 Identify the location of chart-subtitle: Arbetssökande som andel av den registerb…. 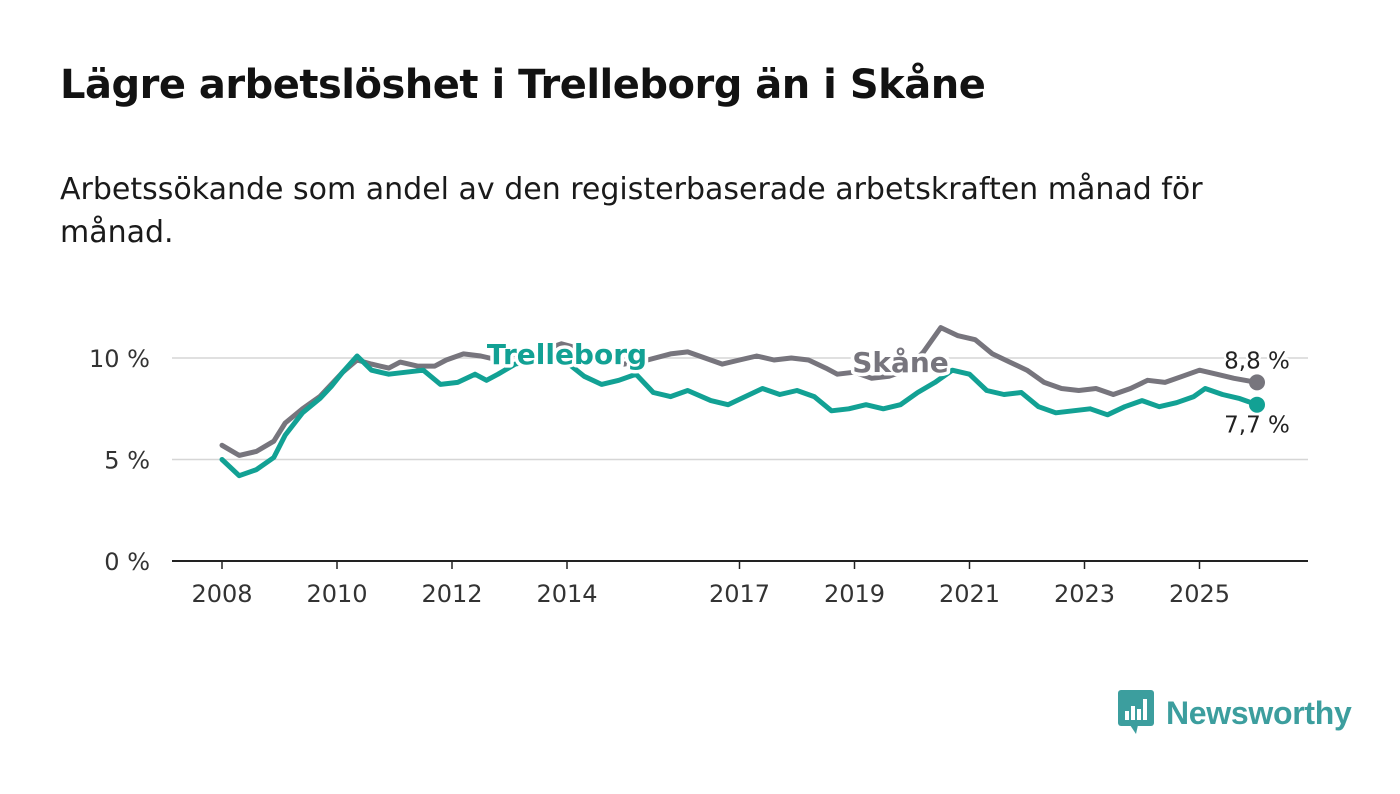
(631, 211).